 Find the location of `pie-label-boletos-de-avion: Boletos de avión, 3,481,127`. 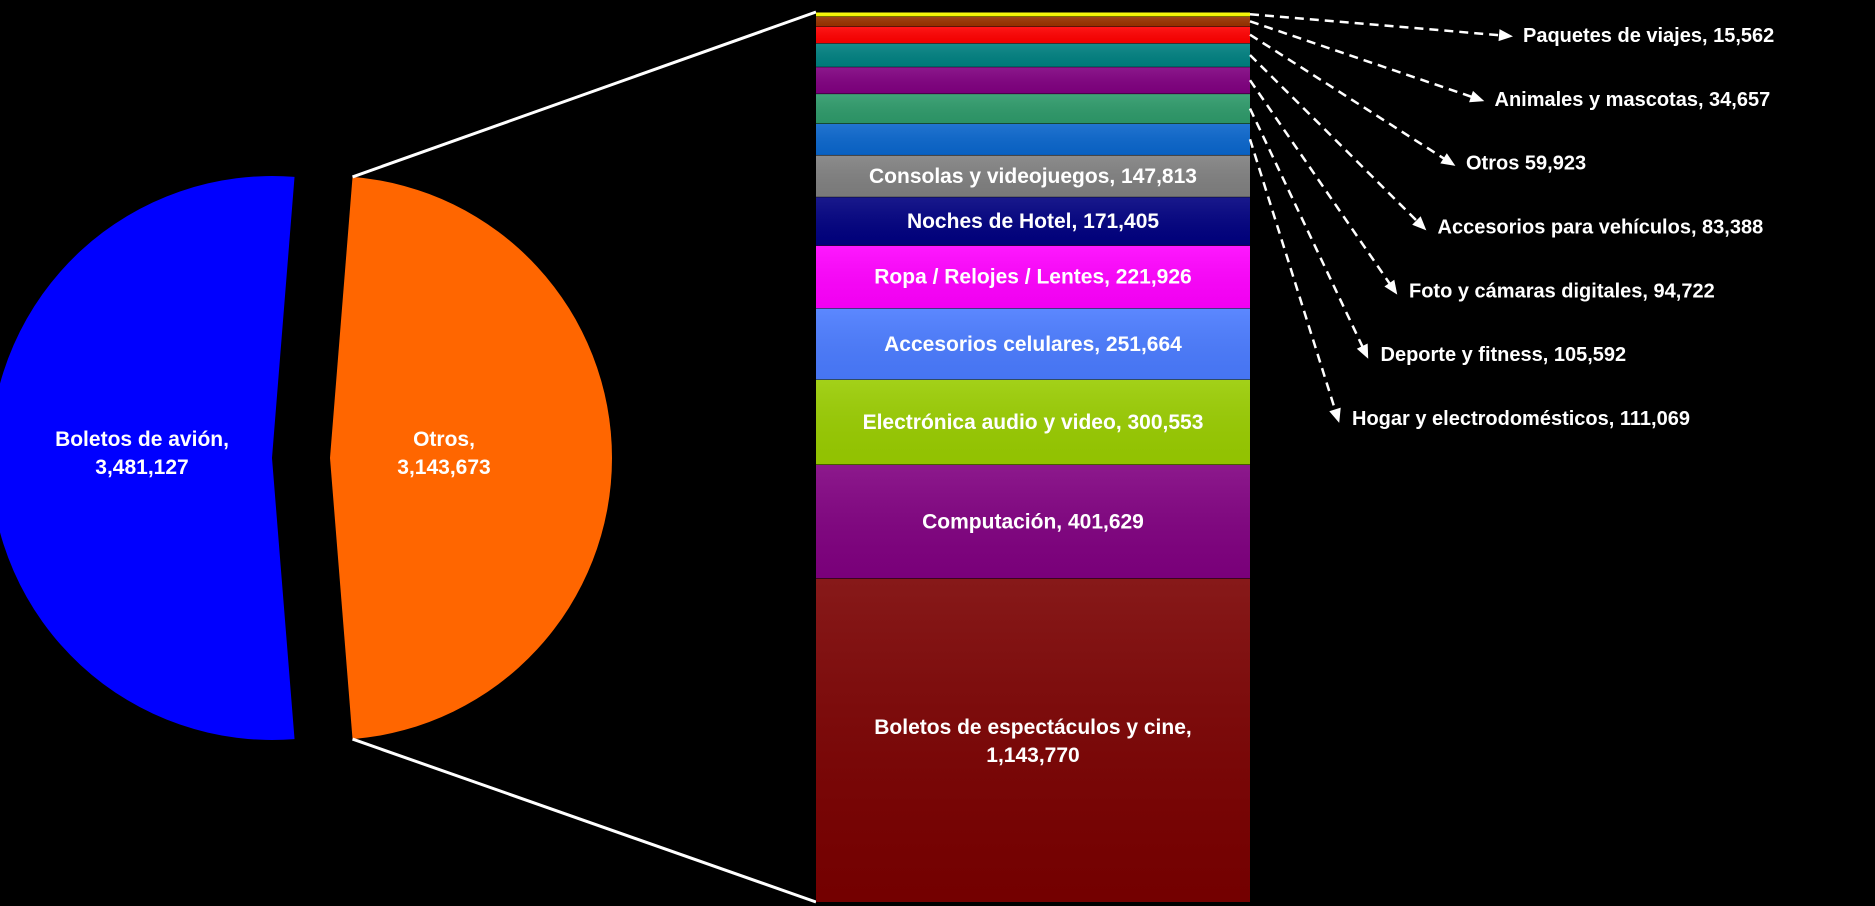

pie-label-boletos-de-avion: Boletos de avión, 3,481,127 is located at coordinates (142, 453).